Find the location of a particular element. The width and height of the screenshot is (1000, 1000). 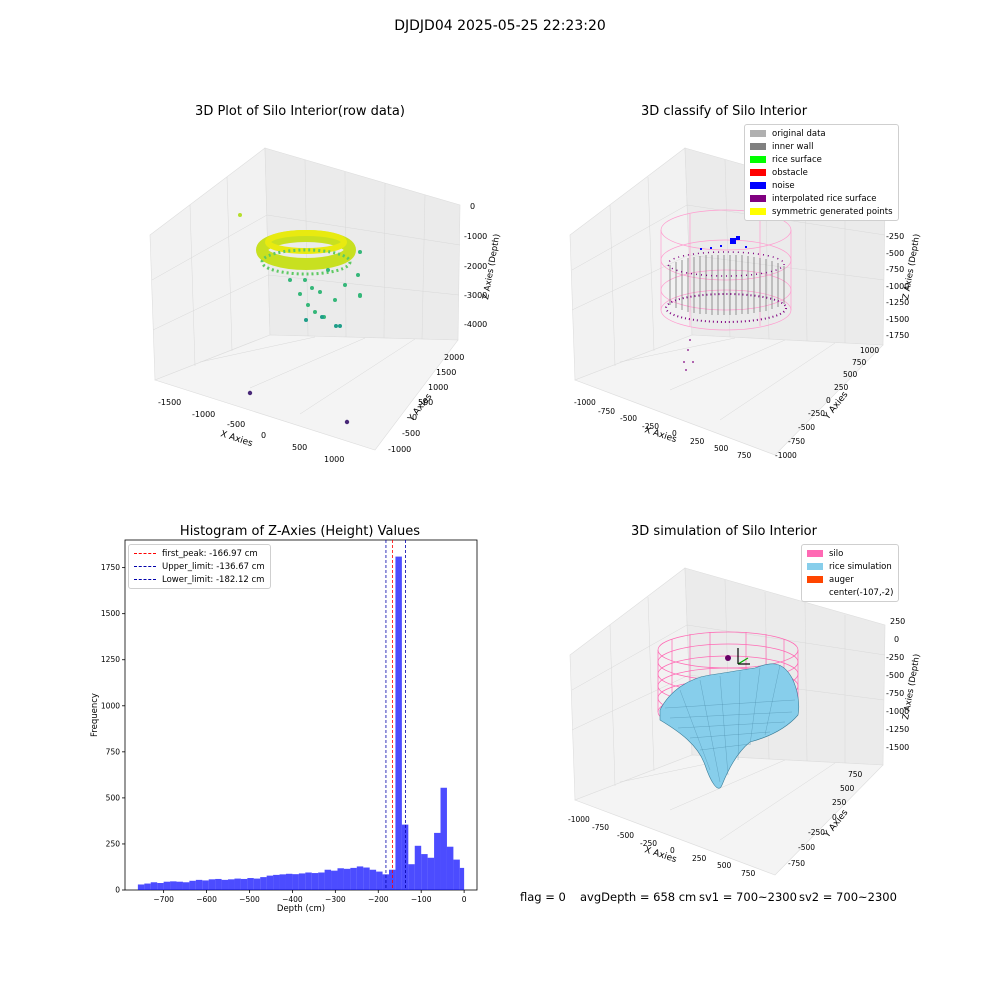

histogram-x-ticks: −700 −600 −500 −400 −300 −200 −100 0 is located at coordinates (310, 897).